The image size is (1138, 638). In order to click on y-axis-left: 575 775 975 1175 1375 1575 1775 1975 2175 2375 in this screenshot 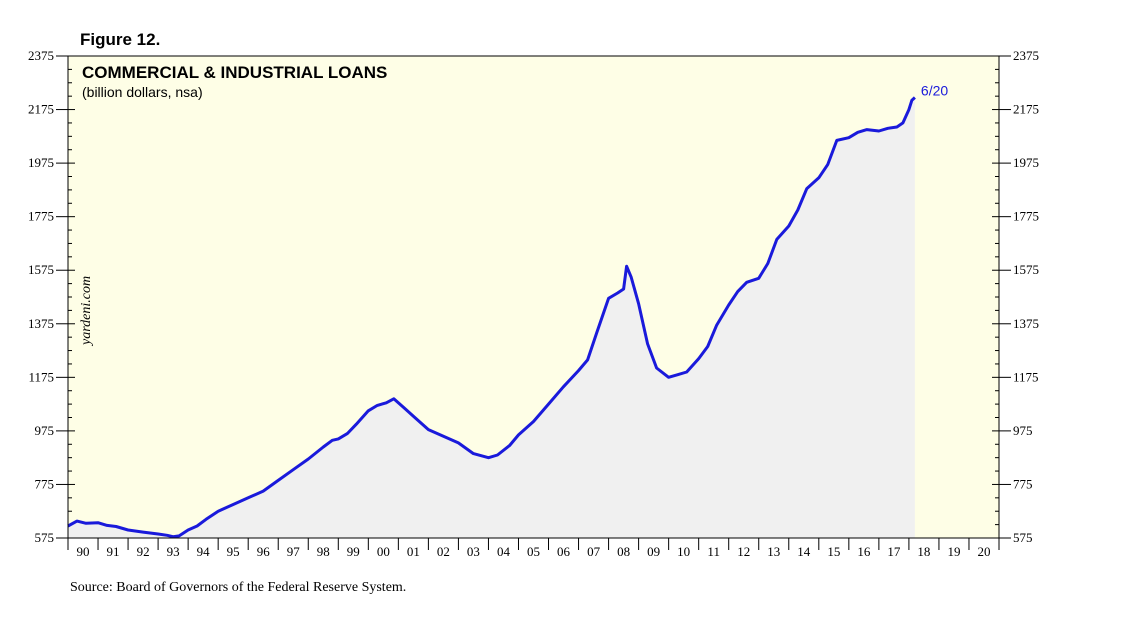, I will do `click(51, 296)`.